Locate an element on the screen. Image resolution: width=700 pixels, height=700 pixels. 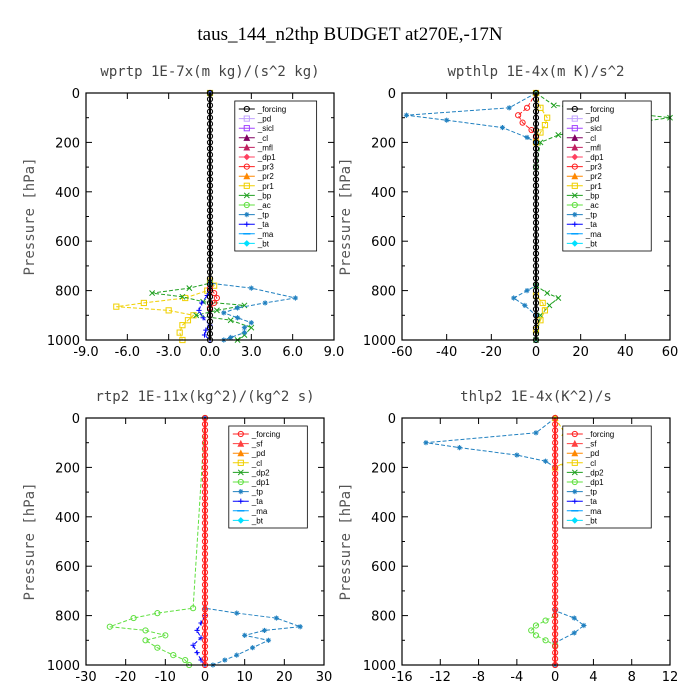
series-line-ta is located at coordinates (204, 217).